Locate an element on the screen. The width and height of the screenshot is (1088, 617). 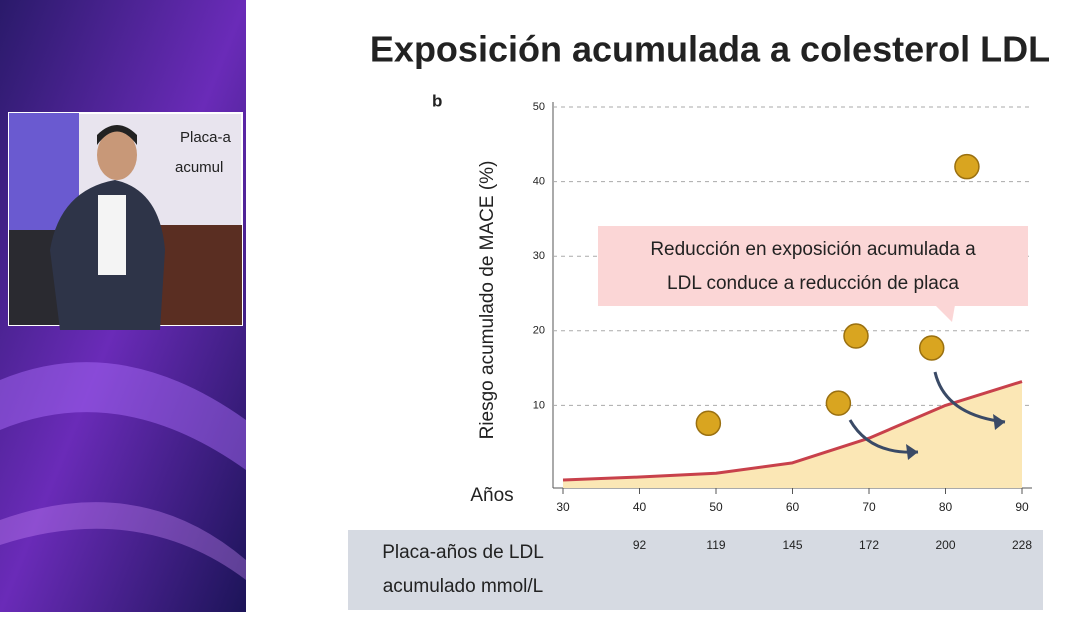
x2-label: acumulado mmol/L is located at coordinates (463, 586).